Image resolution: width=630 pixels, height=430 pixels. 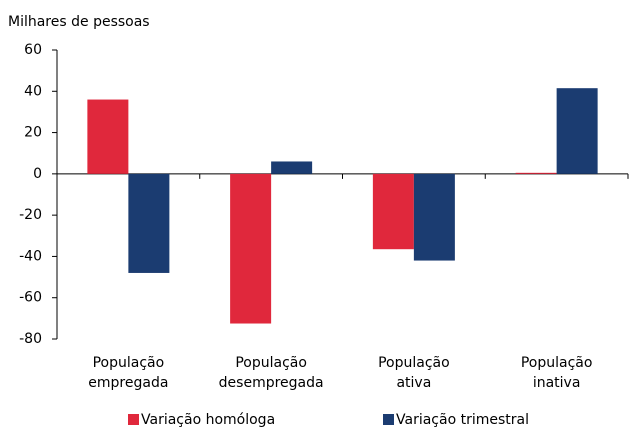 I want to click on legend-label: Variação trimestral, so click(x=462, y=420).